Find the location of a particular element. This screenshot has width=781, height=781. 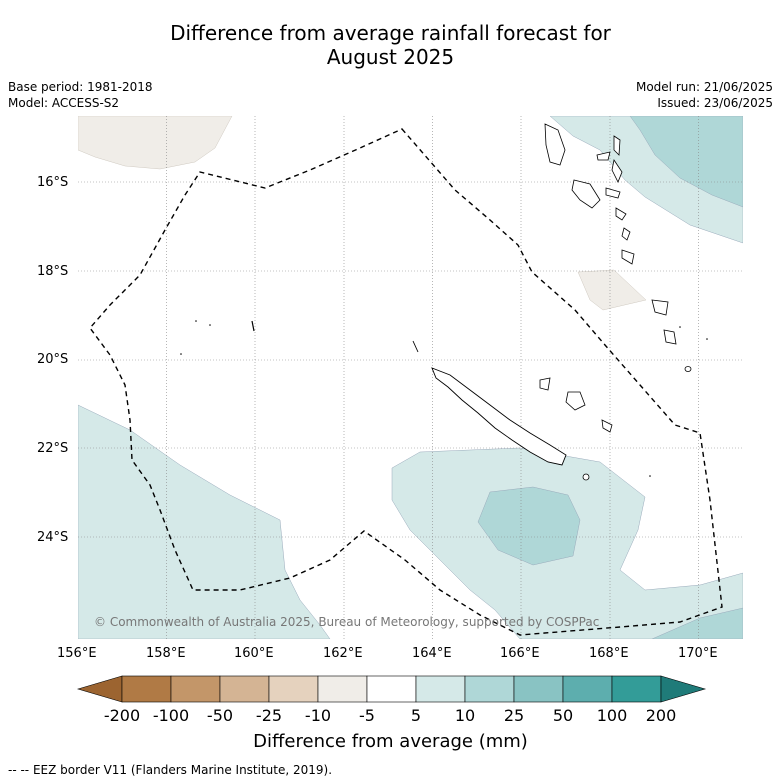

colorbar is located at coordinates (391, 689).